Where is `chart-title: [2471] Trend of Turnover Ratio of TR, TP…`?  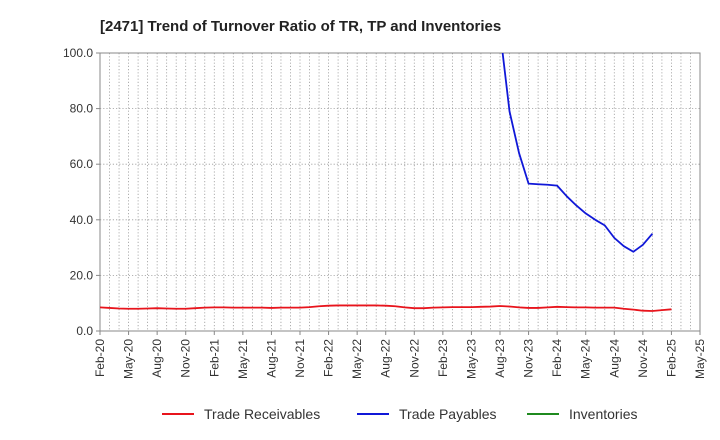 chart-title: [2471] Trend of Turnover Ratio of TR, TP… is located at coordinates (300, 26).